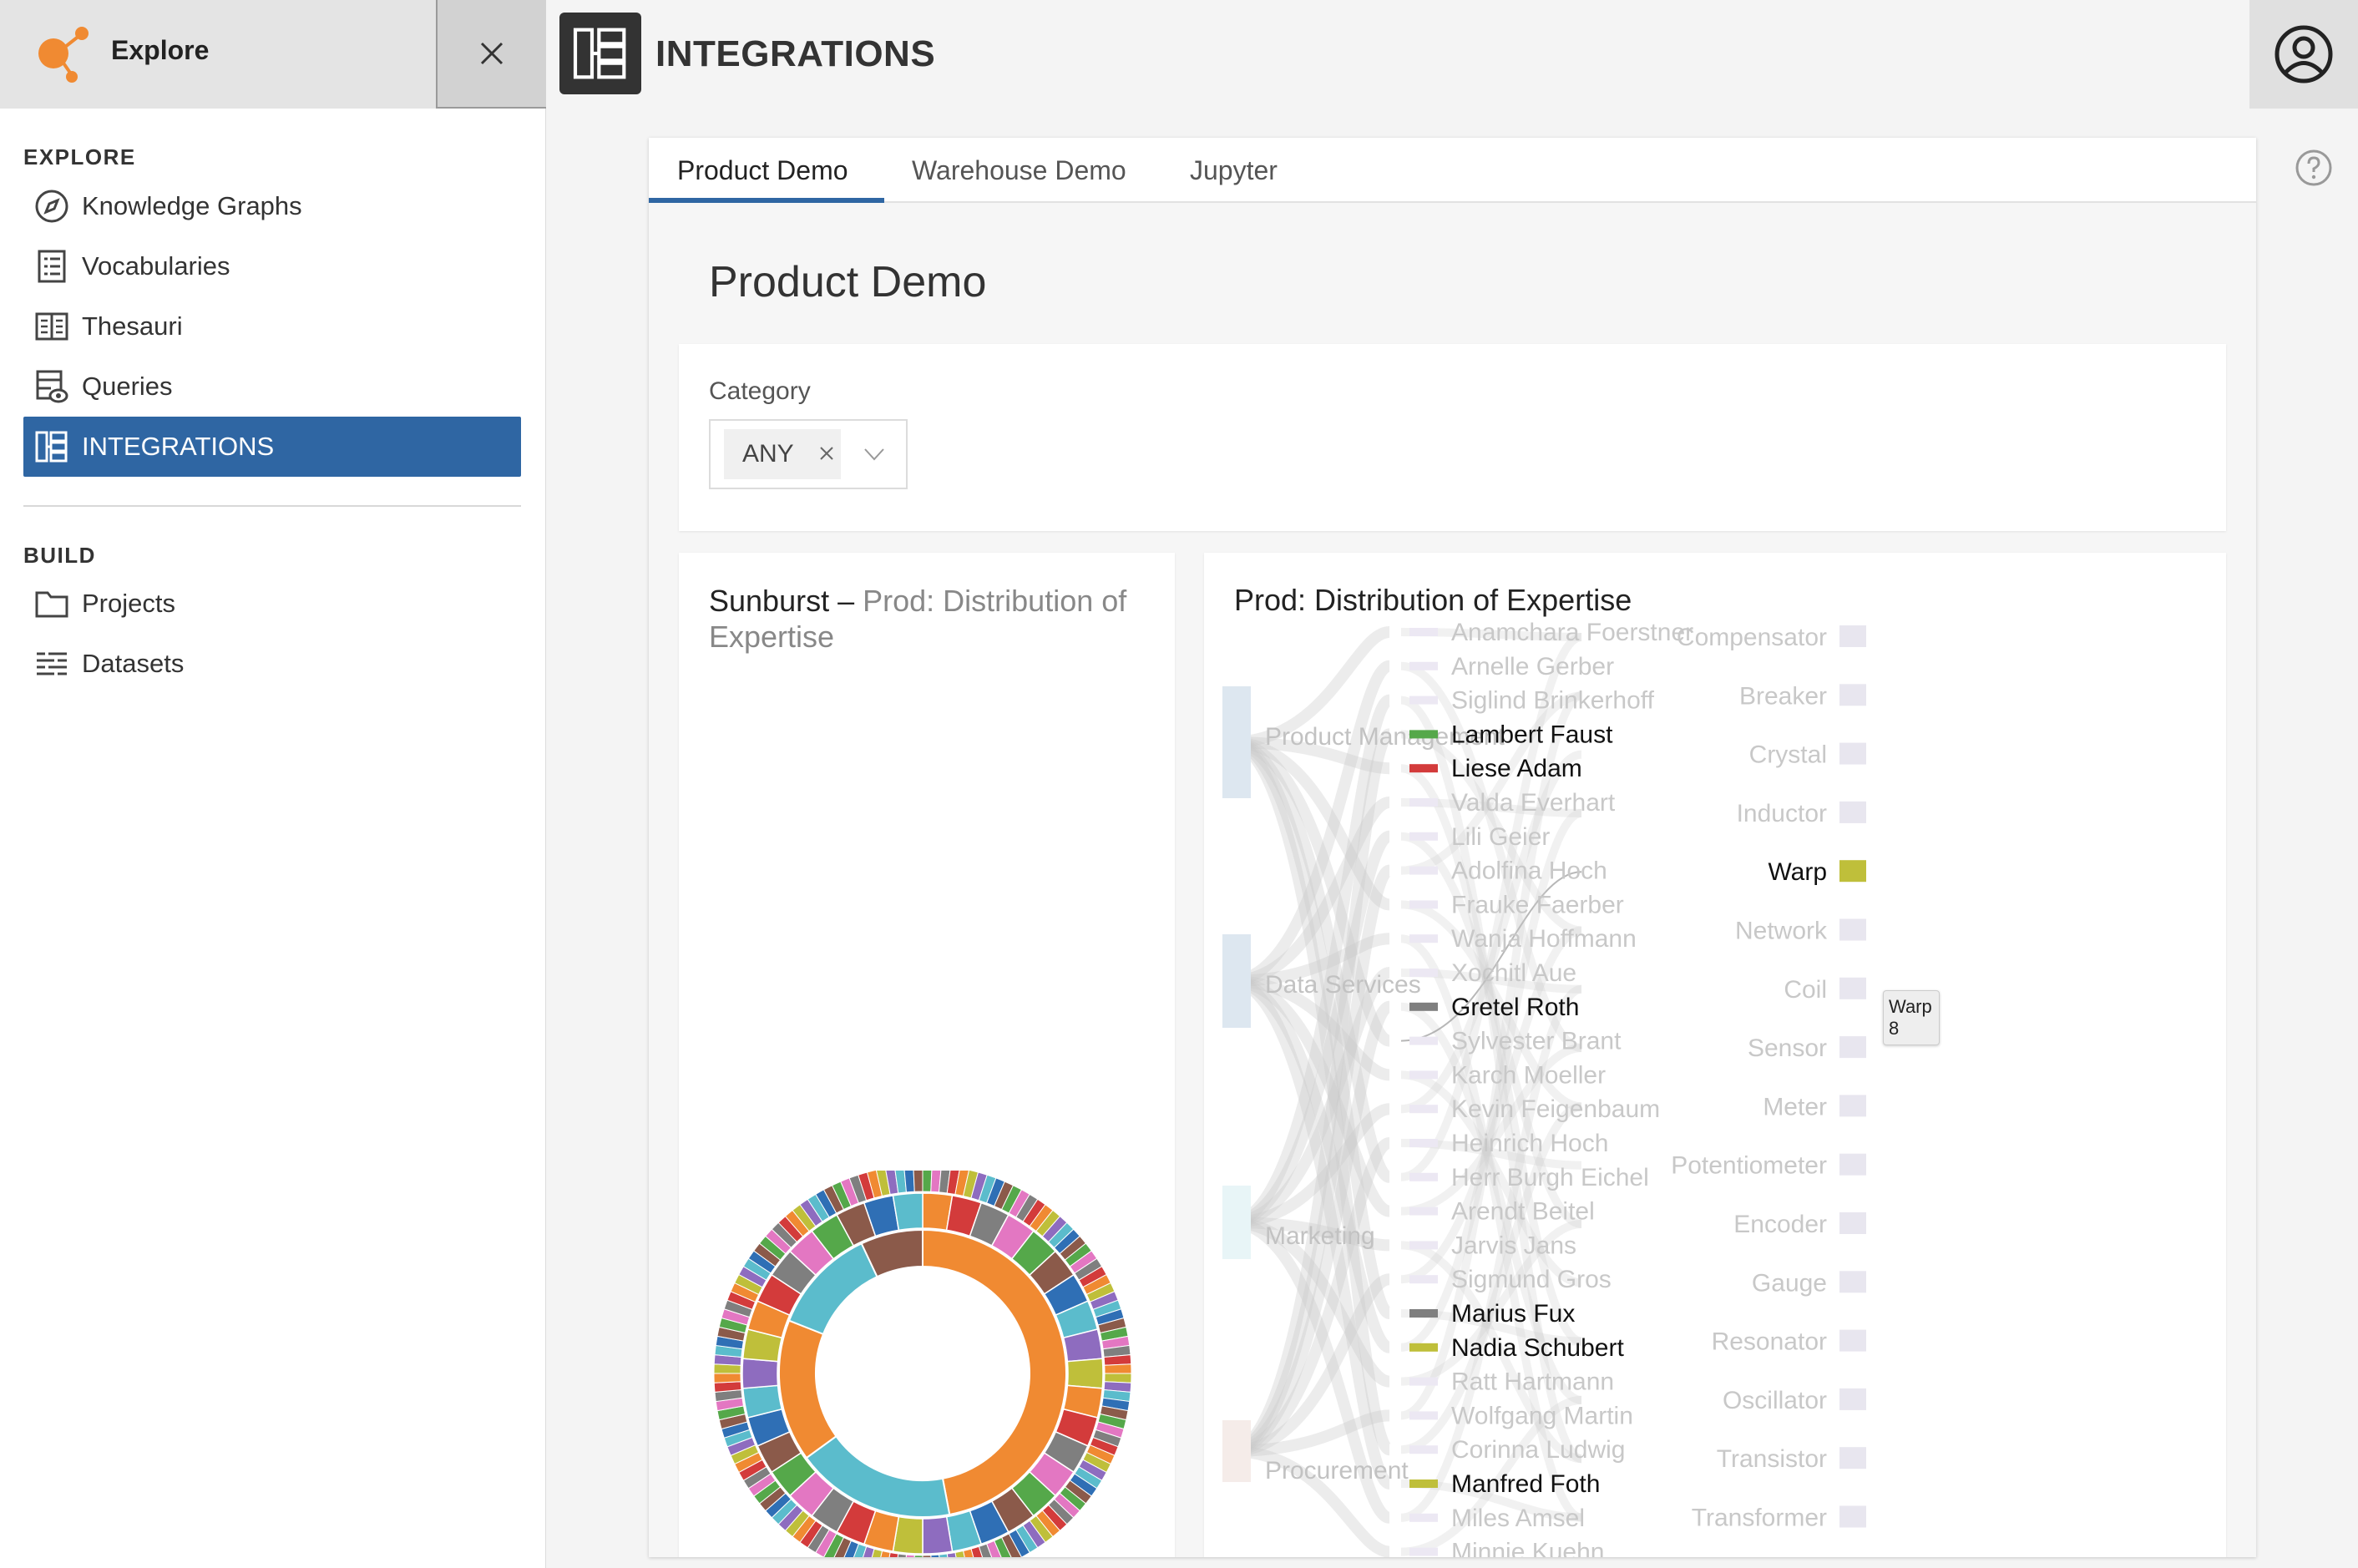 Image resolution: width=2358 pixels, height=1568 pixels. I want to click on remove-chip-icon, so click(826, 453).